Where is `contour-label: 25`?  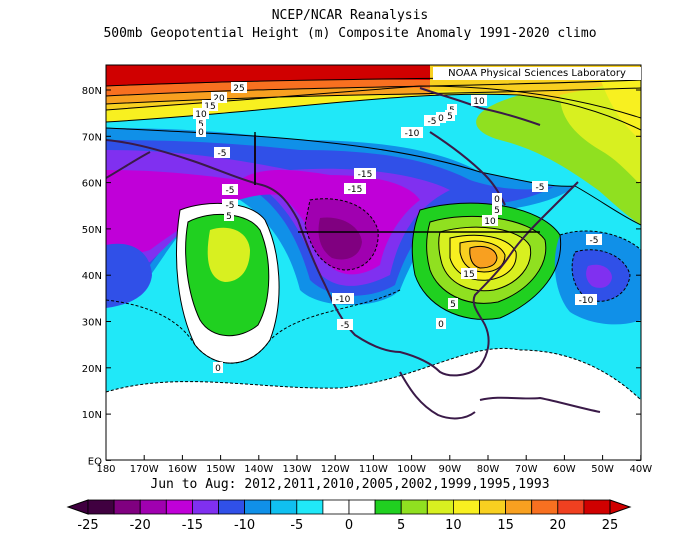 contour-label: 25 is located at coordinates (239, 88).